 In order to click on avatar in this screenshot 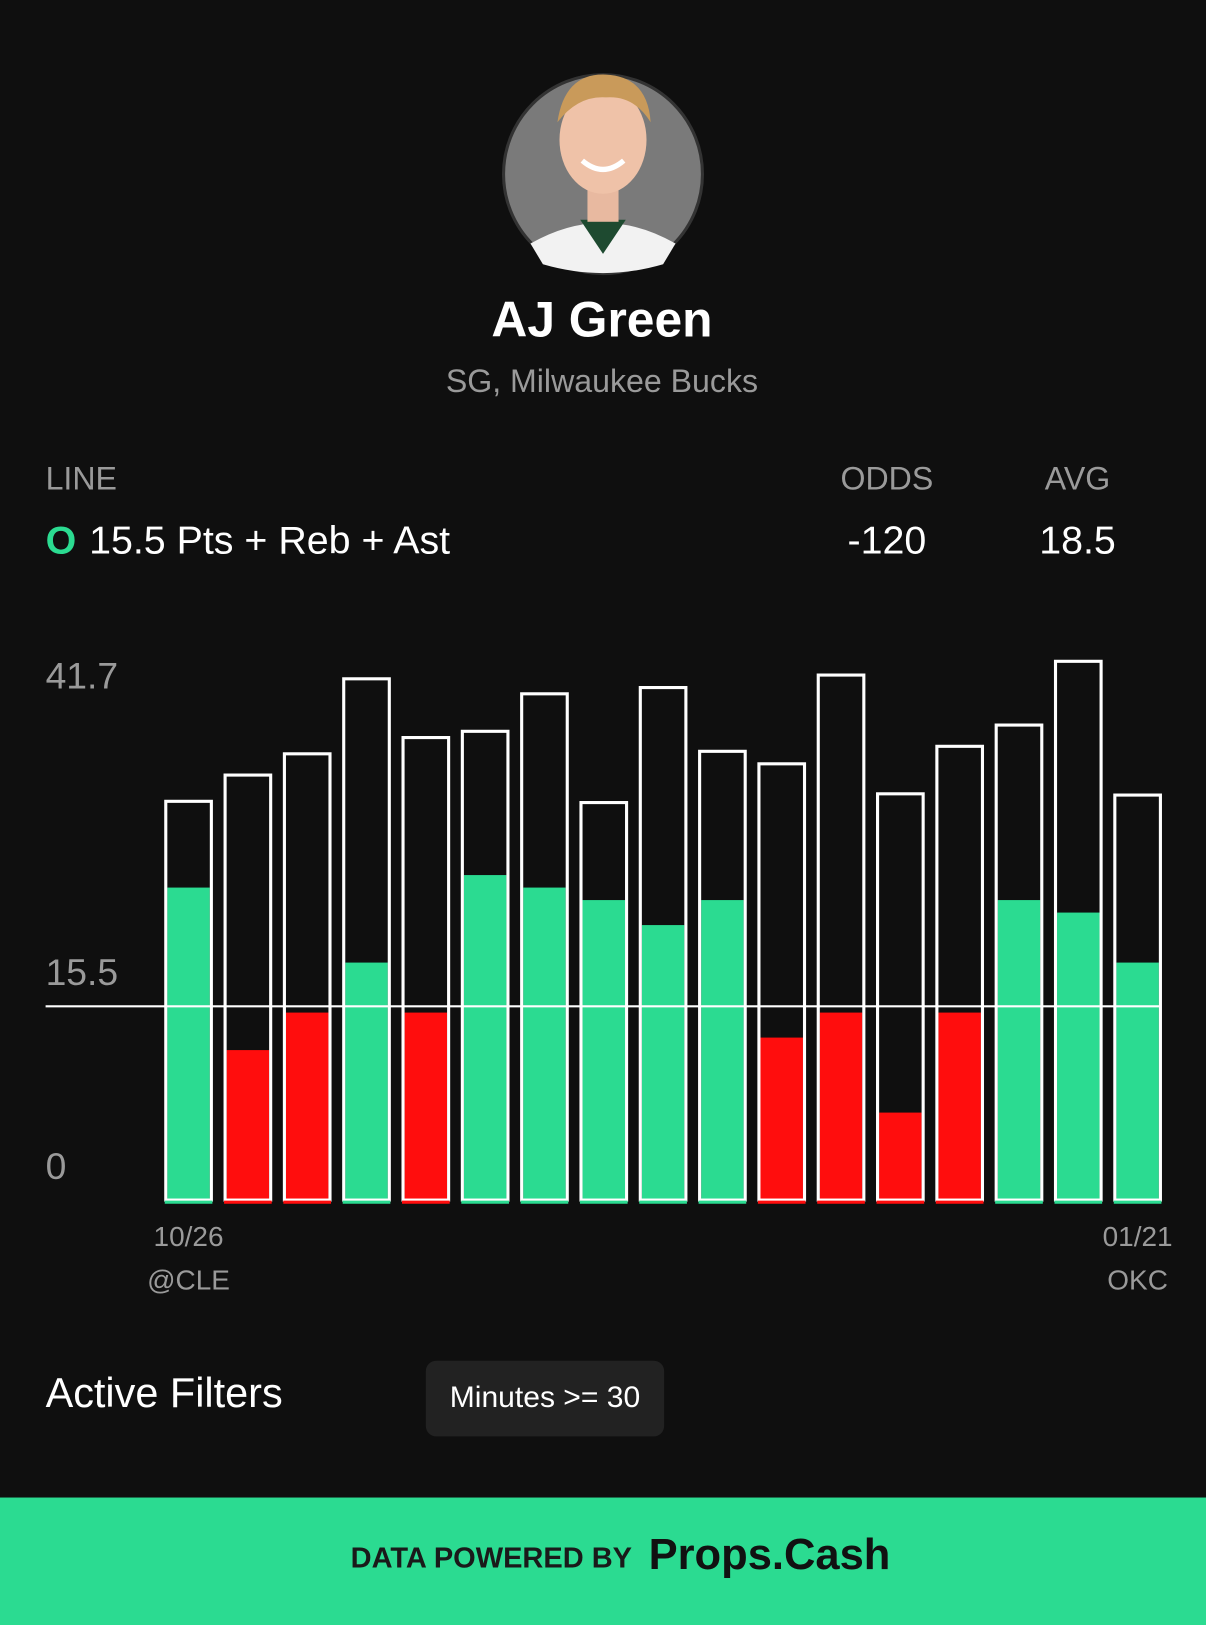, I will do `click(603, 174)`.